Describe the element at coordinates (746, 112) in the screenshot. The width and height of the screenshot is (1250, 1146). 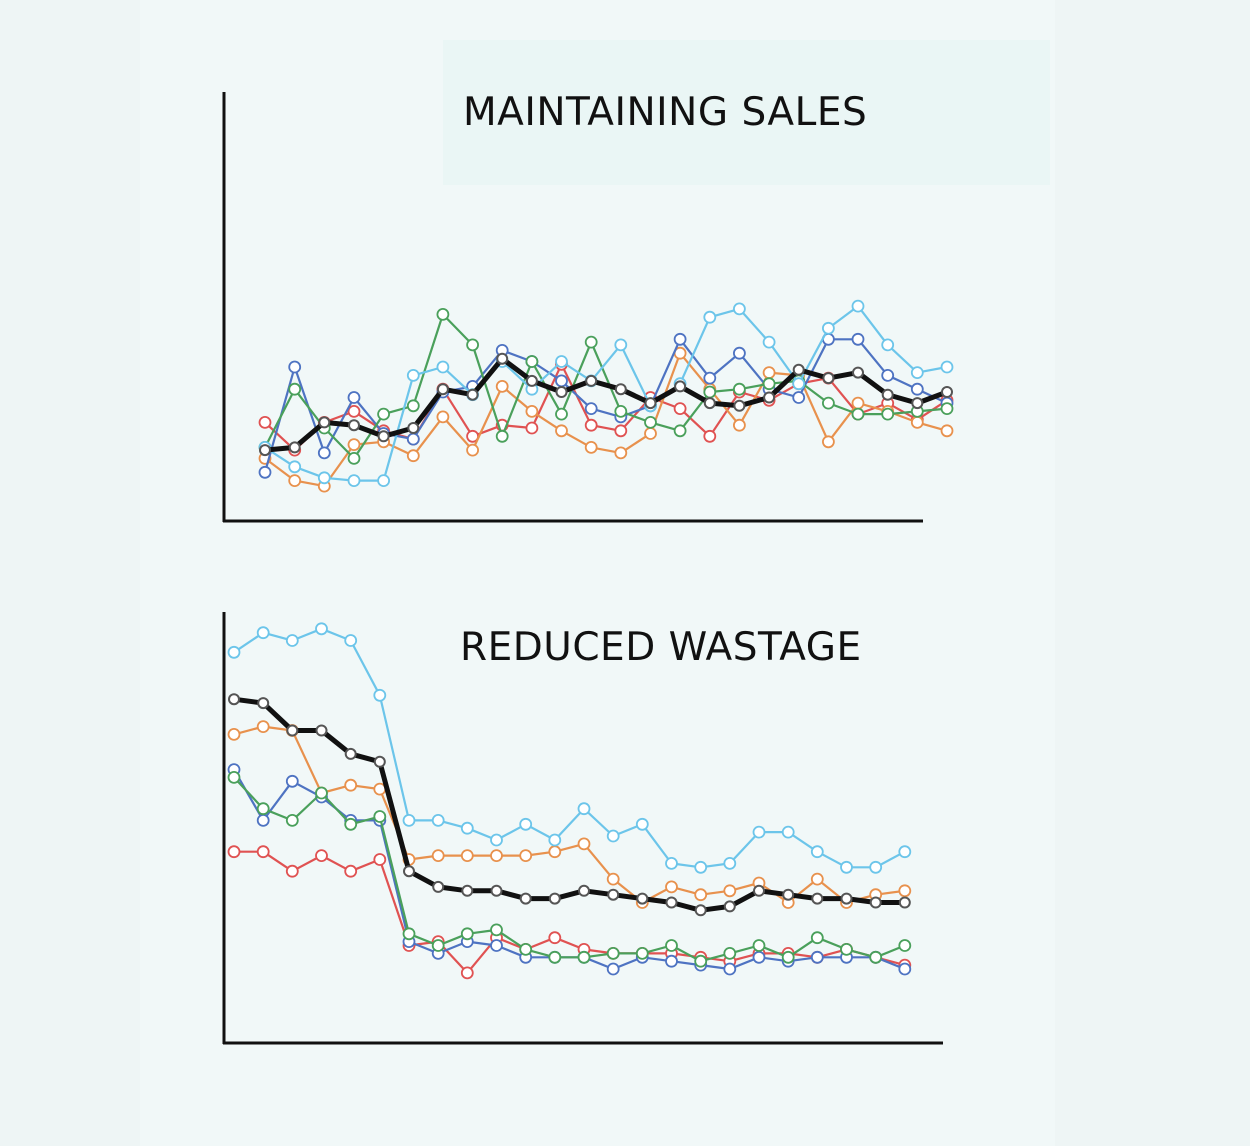
I see `title-band` at that location.